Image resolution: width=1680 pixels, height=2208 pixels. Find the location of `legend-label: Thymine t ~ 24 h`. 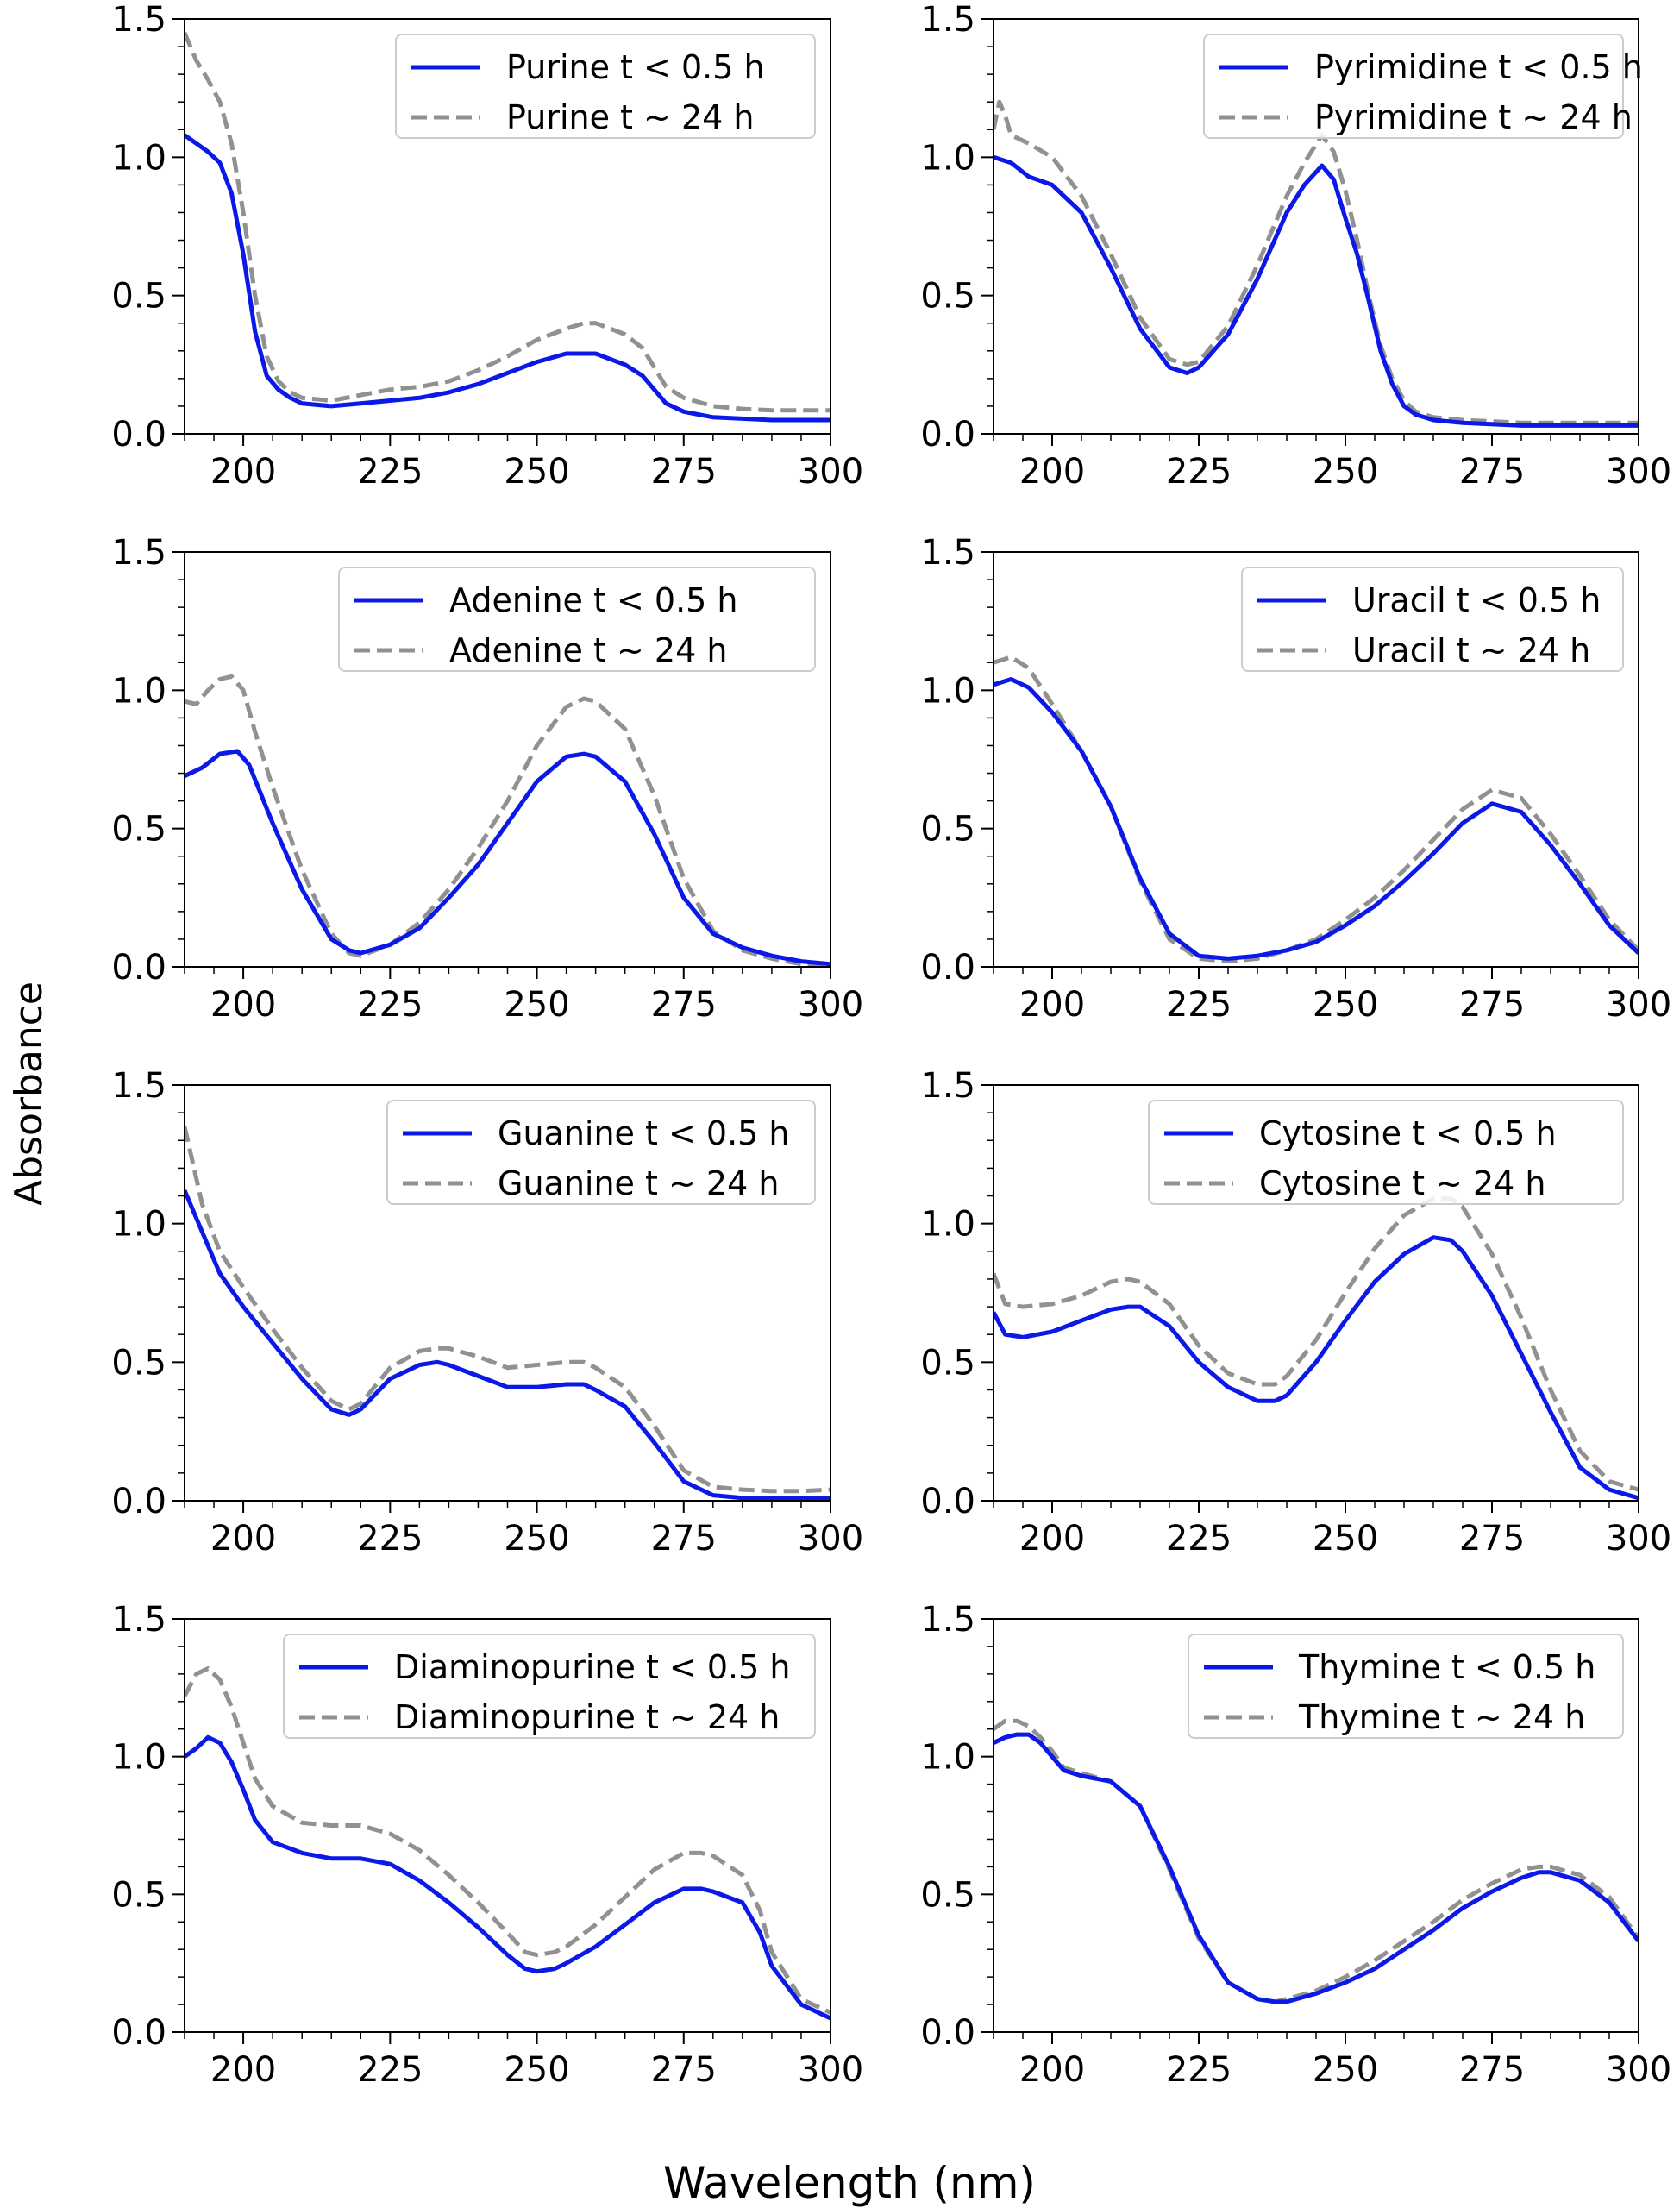

legend-label: Thymine t ~ 24 h is located at coordinates (1442, 1717).